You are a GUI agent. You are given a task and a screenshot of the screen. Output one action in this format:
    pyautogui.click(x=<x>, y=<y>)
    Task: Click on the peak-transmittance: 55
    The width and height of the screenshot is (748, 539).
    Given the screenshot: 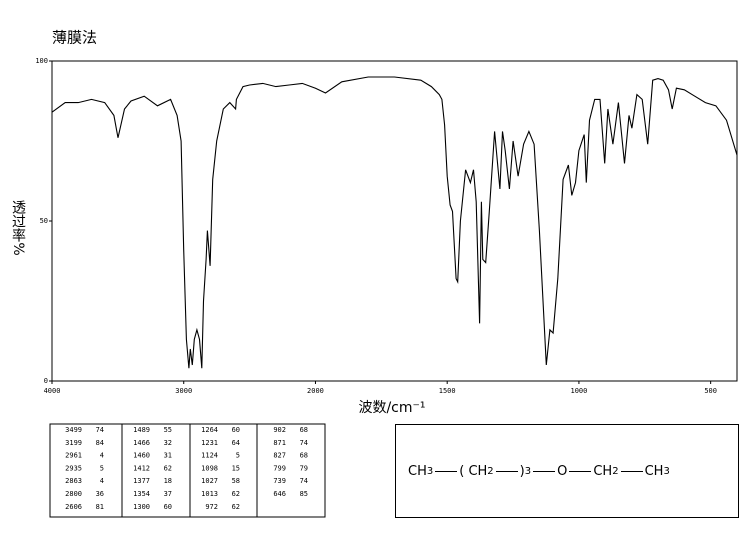 What is the action you would take?
    pyautogui.click(x=168, y=430)
    